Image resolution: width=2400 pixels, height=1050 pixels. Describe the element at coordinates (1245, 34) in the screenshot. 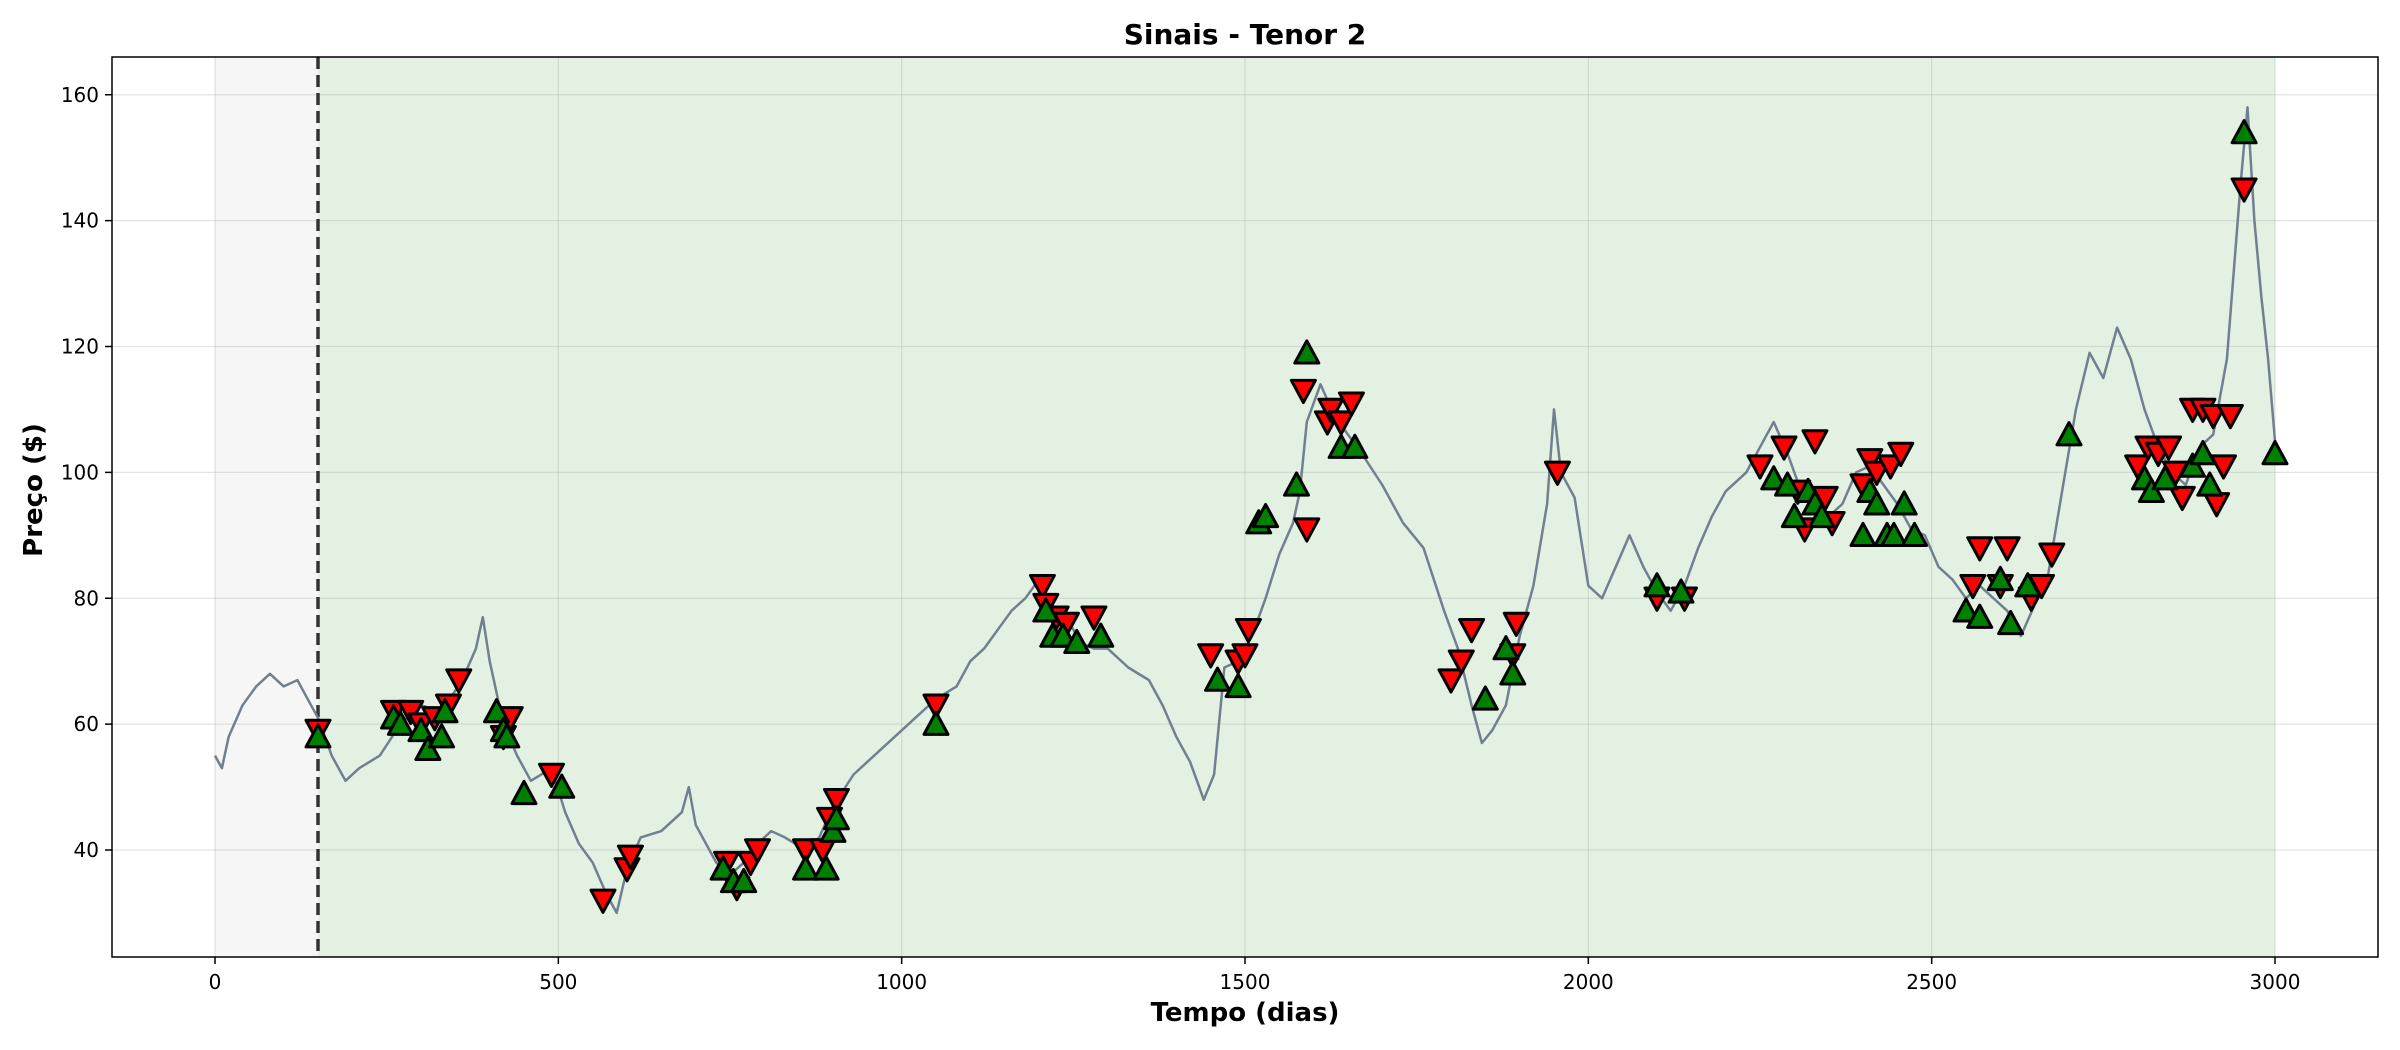

I see `chart-title: Sinais - Tenor 2` at that location.